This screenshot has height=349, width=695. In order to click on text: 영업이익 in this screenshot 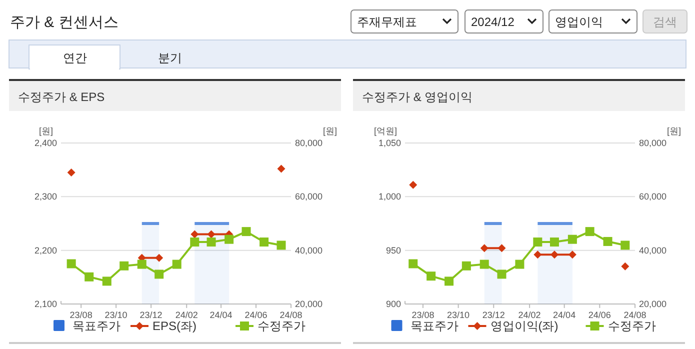, I will do `click(579, 22)`.